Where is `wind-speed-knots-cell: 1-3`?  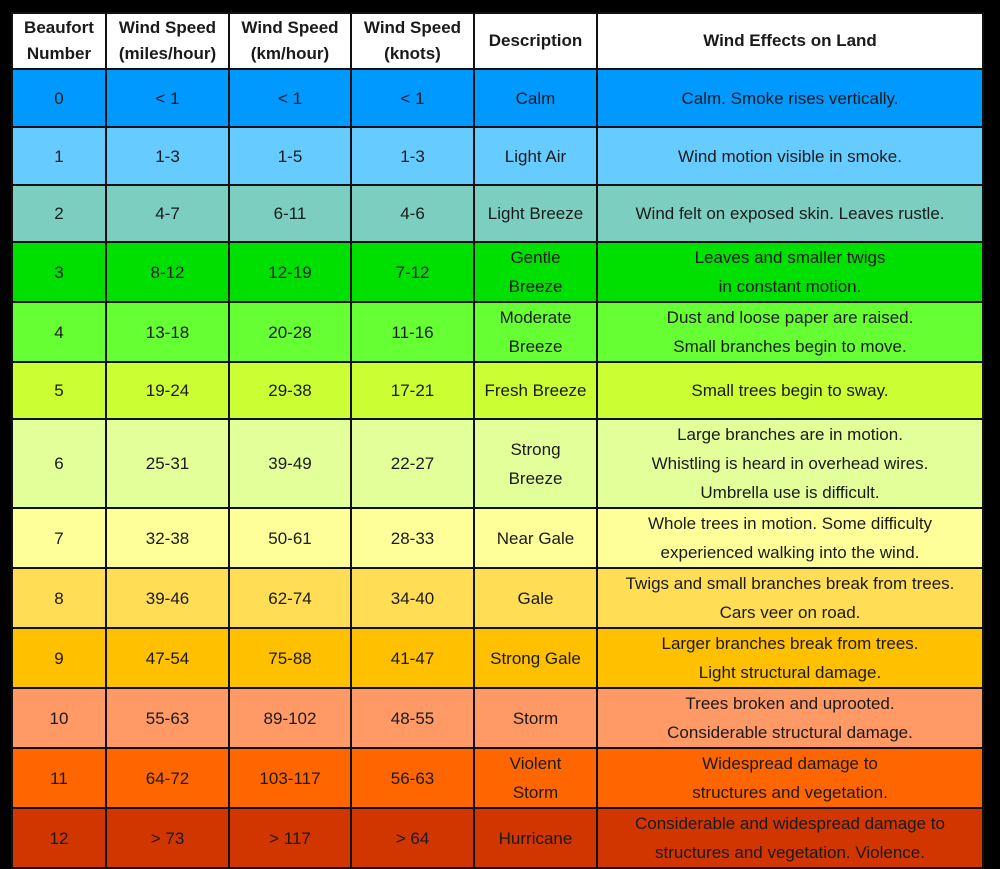 wind-speed-knots-cell: 1-3 is located at coordinates (412, 156).